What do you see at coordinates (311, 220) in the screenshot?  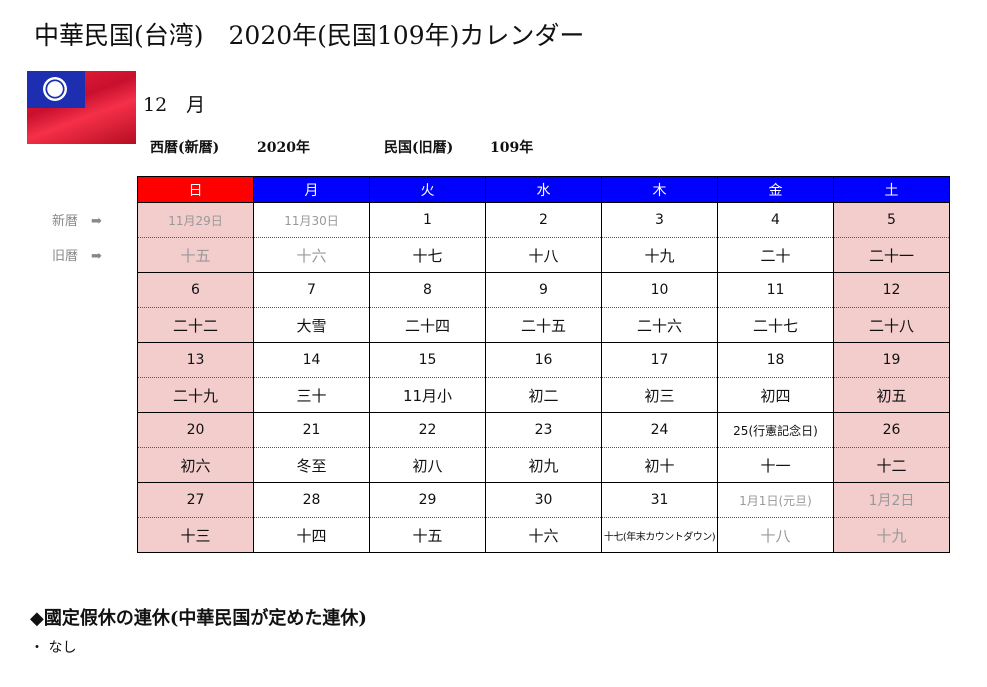 I see `solar-date-cell: 11月30日` at bounding box center [311, 220].